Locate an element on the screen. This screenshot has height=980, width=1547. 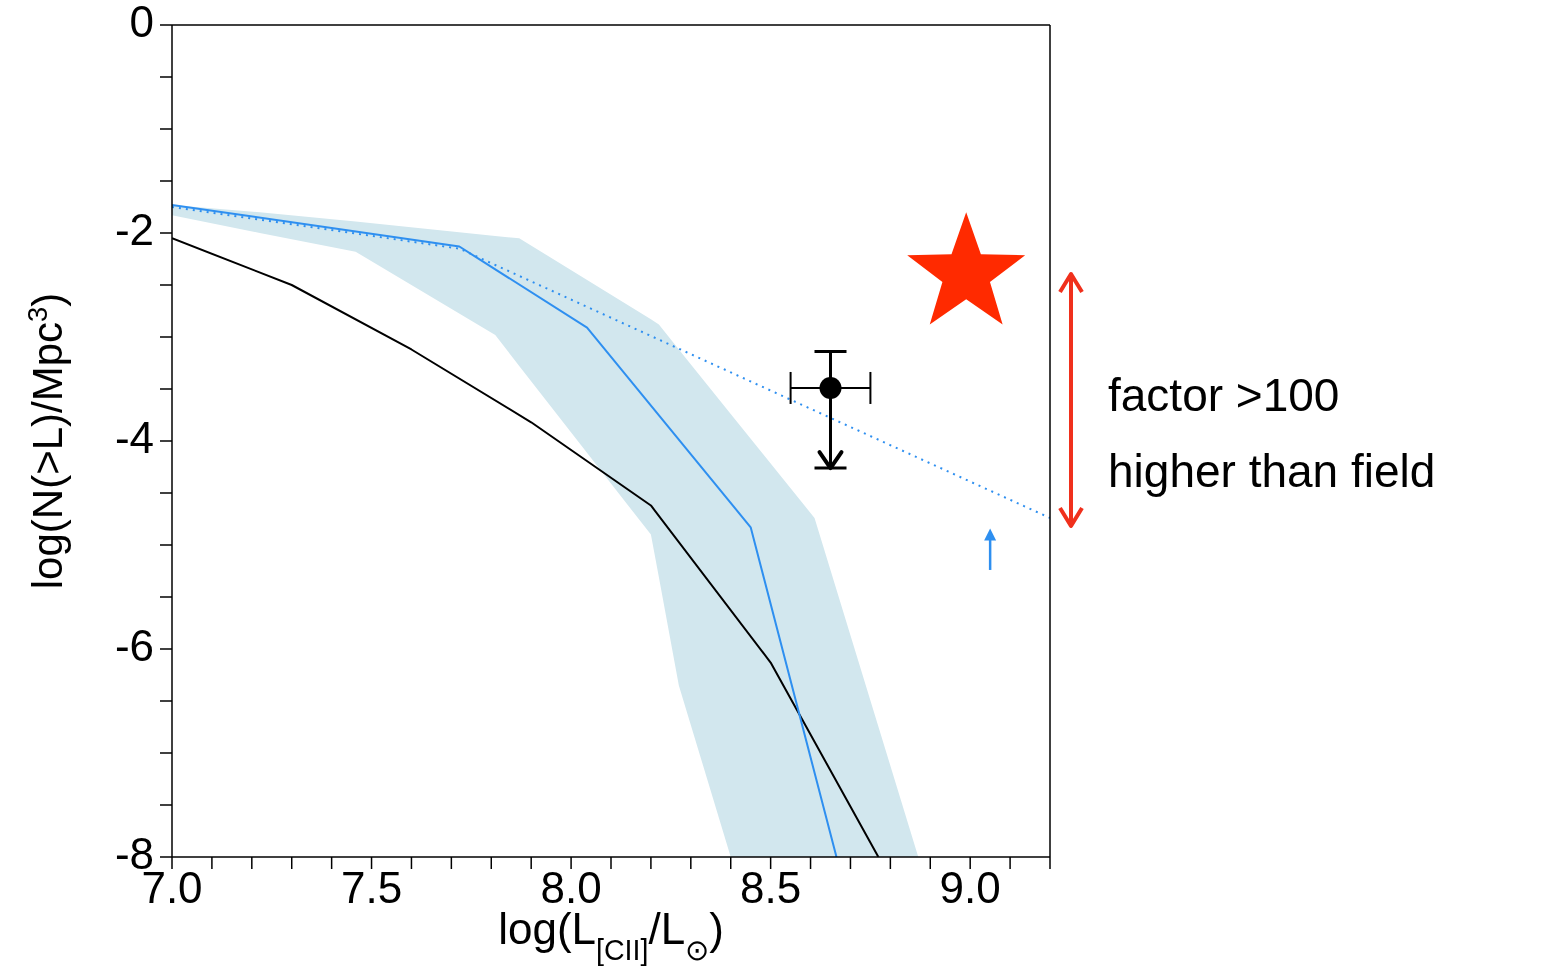
y-tick-label: 0 is located at coordinates (141, 23).